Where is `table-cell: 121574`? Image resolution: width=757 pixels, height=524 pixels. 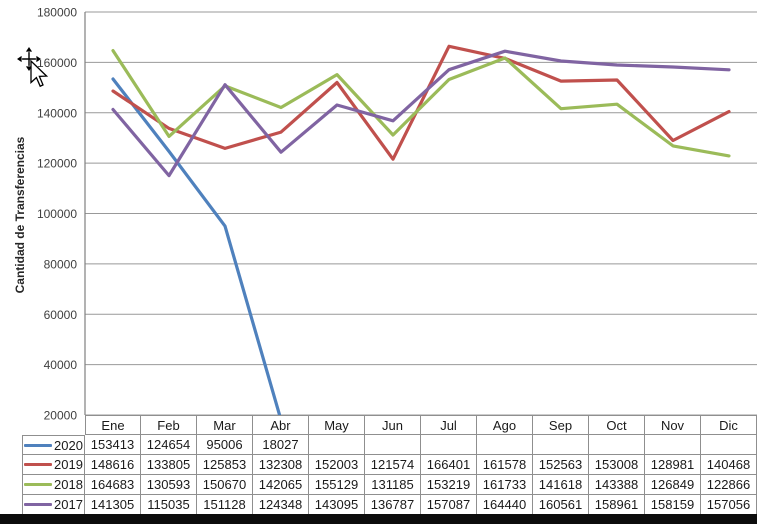
table-cell: 121574 is located at coordinates (393, 465).